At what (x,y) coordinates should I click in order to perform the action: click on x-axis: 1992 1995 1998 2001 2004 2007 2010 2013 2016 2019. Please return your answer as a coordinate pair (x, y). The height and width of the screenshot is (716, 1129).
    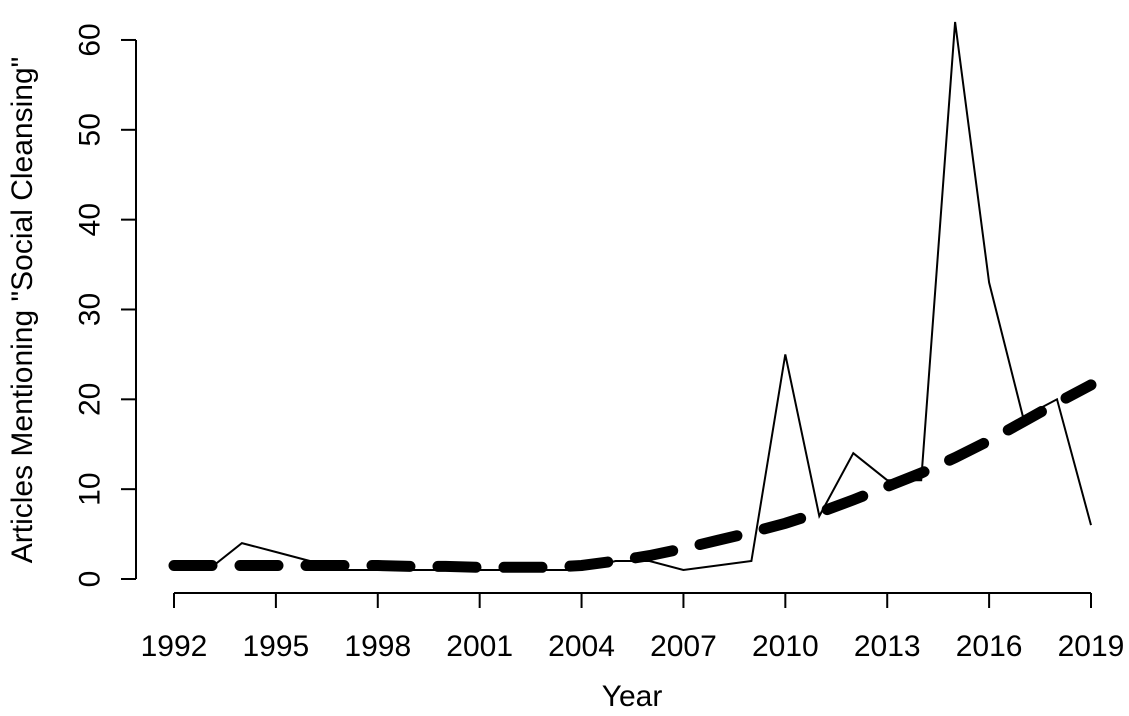
    Looking at the image, I should click on (633, 627).